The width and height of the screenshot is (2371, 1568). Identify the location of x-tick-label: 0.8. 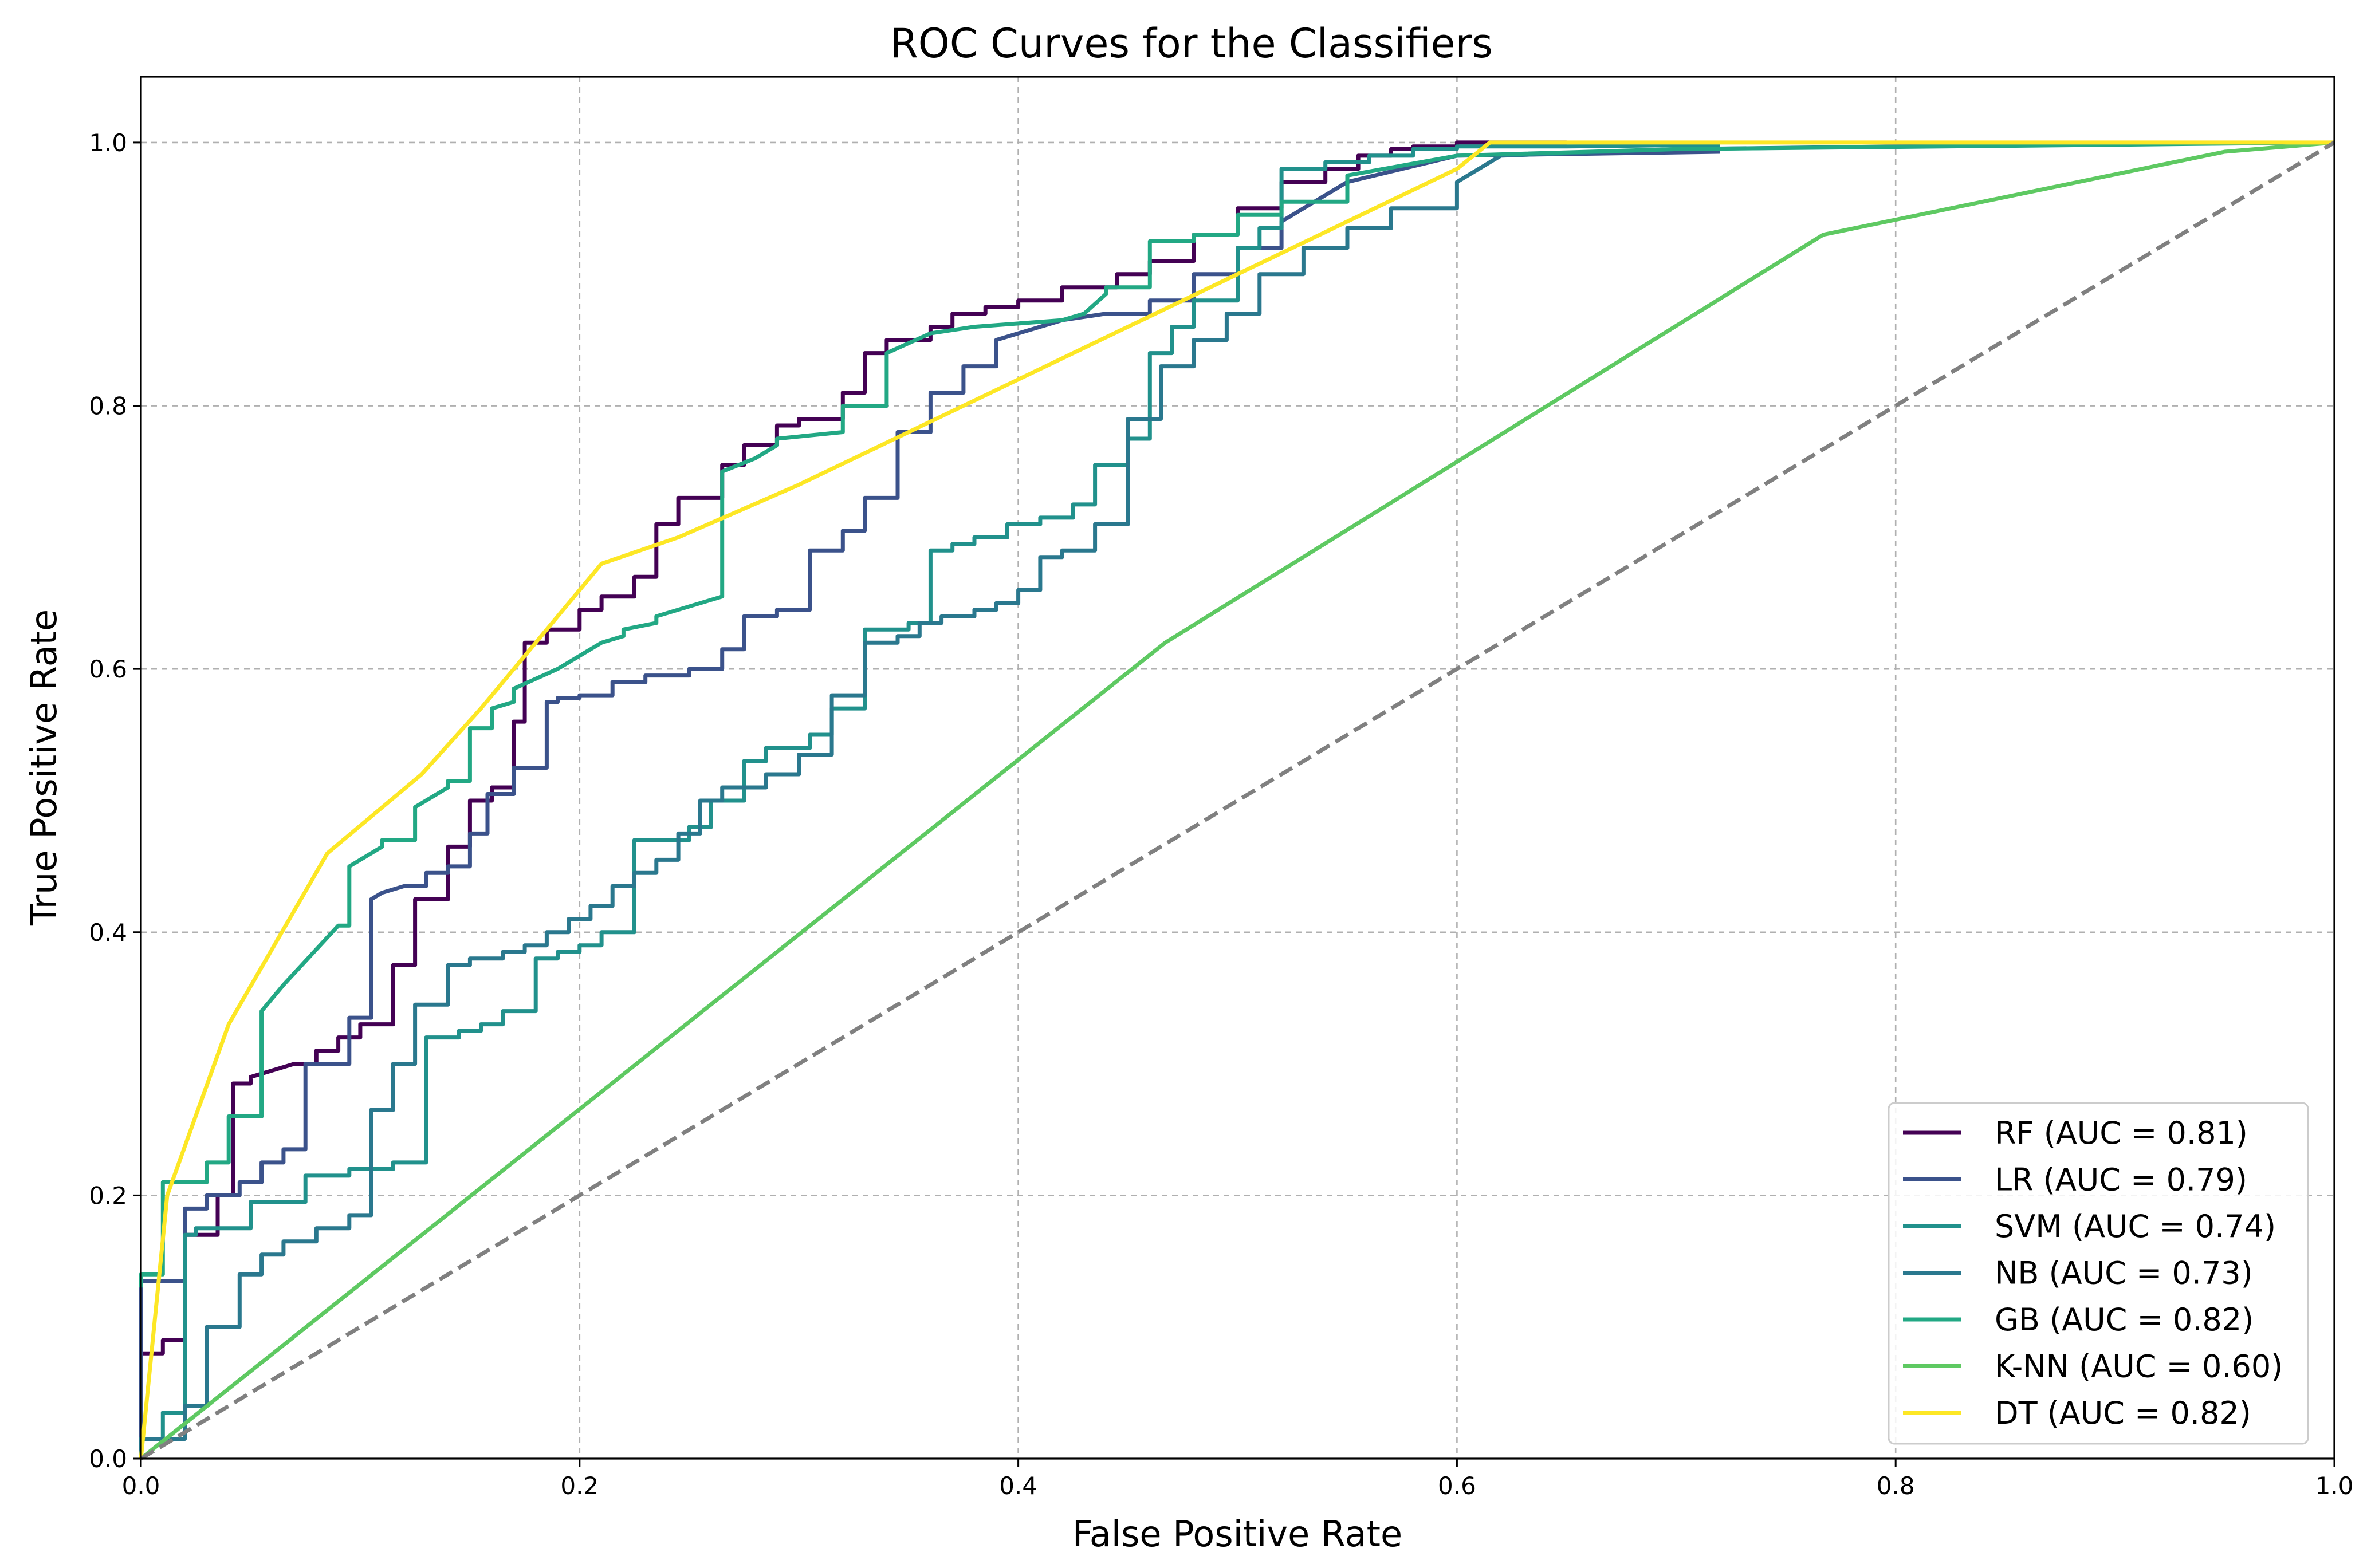
(1896, 1486).